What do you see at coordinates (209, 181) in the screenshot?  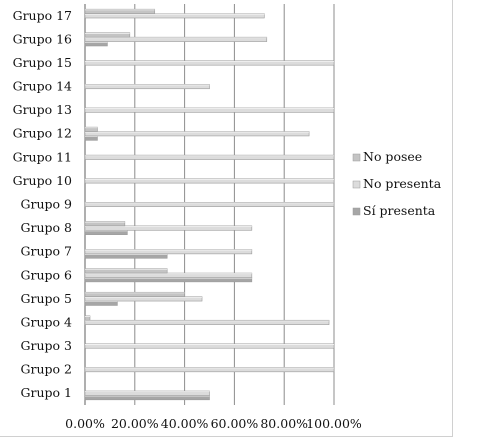 I see `bar-grupo-10-no-presenta` at bounding box center [209, 181].